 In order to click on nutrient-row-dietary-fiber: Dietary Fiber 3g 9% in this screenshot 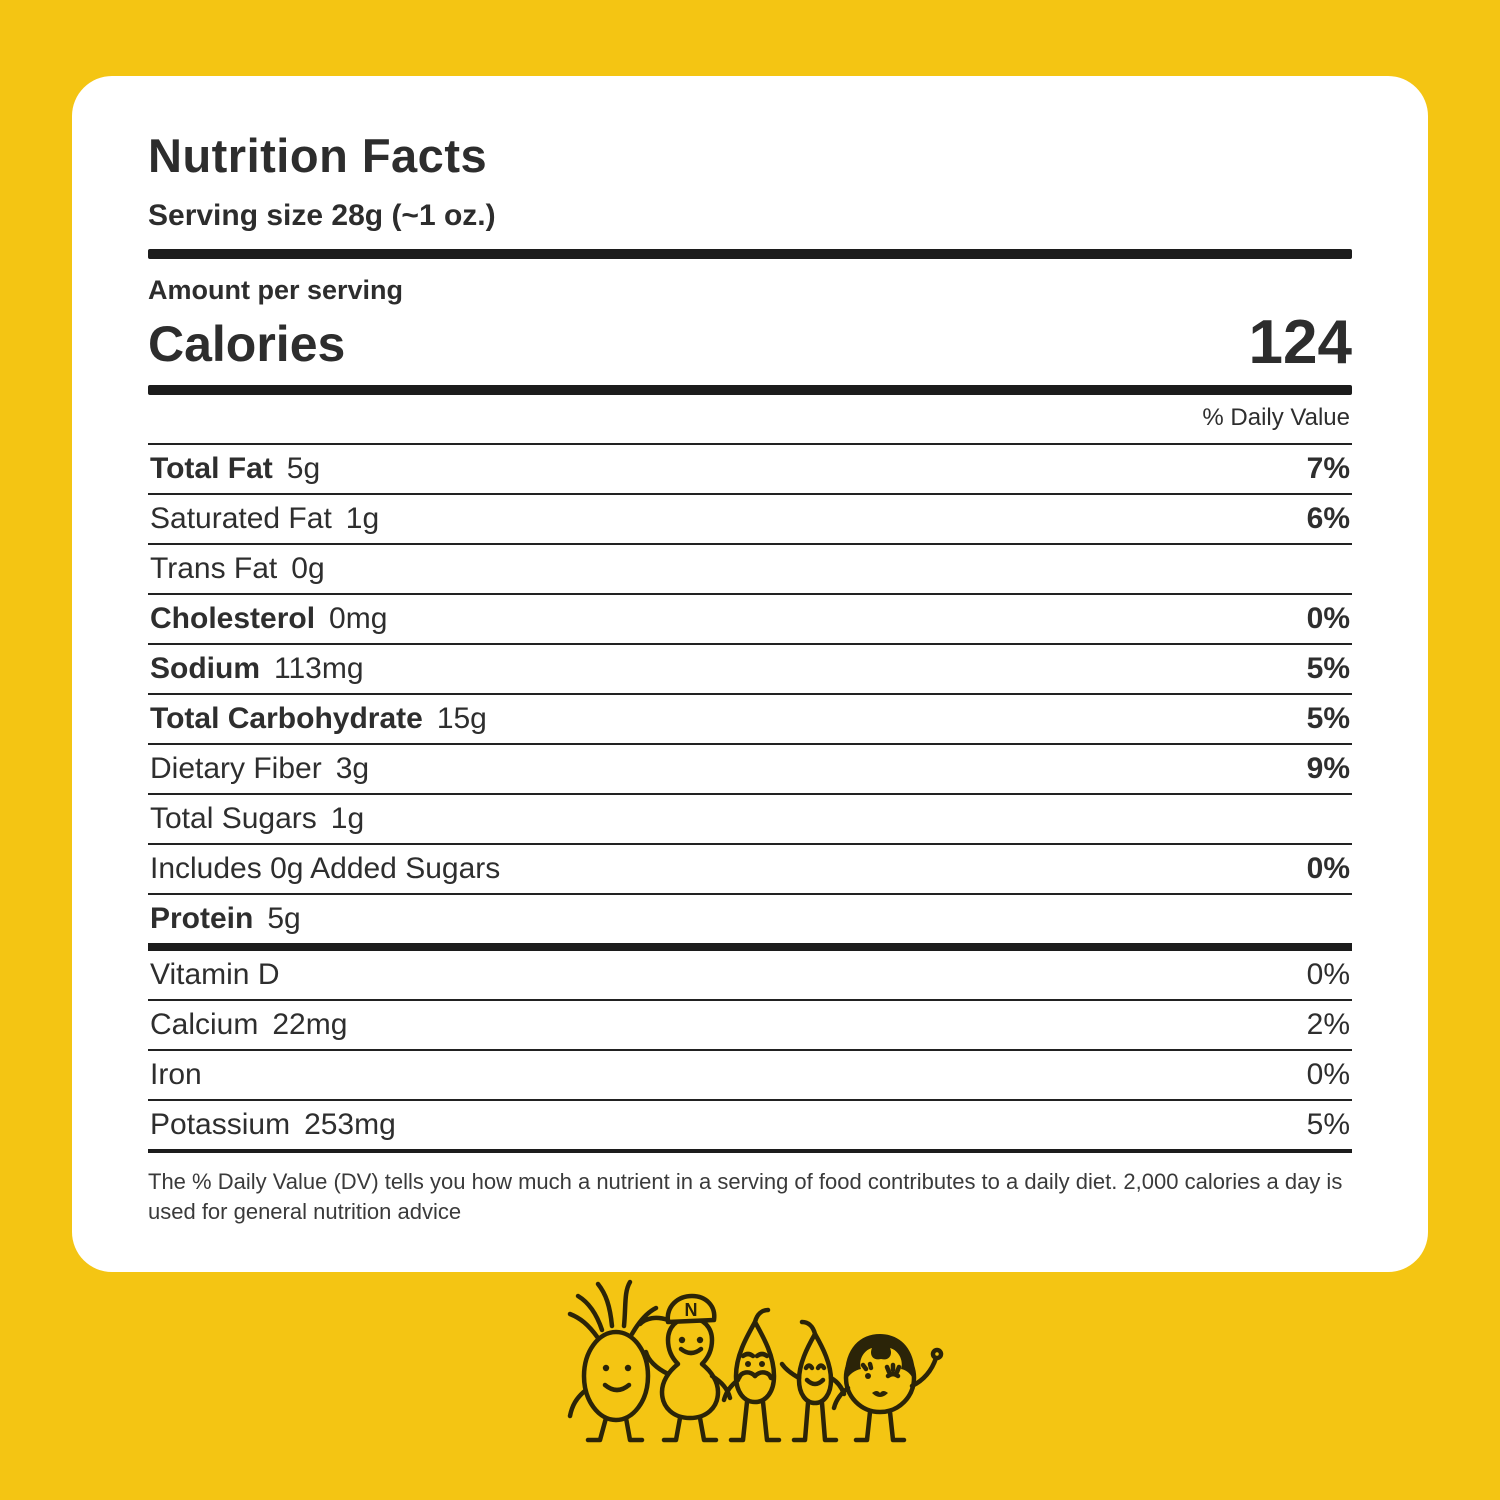, I will do `click(750, 770)`.